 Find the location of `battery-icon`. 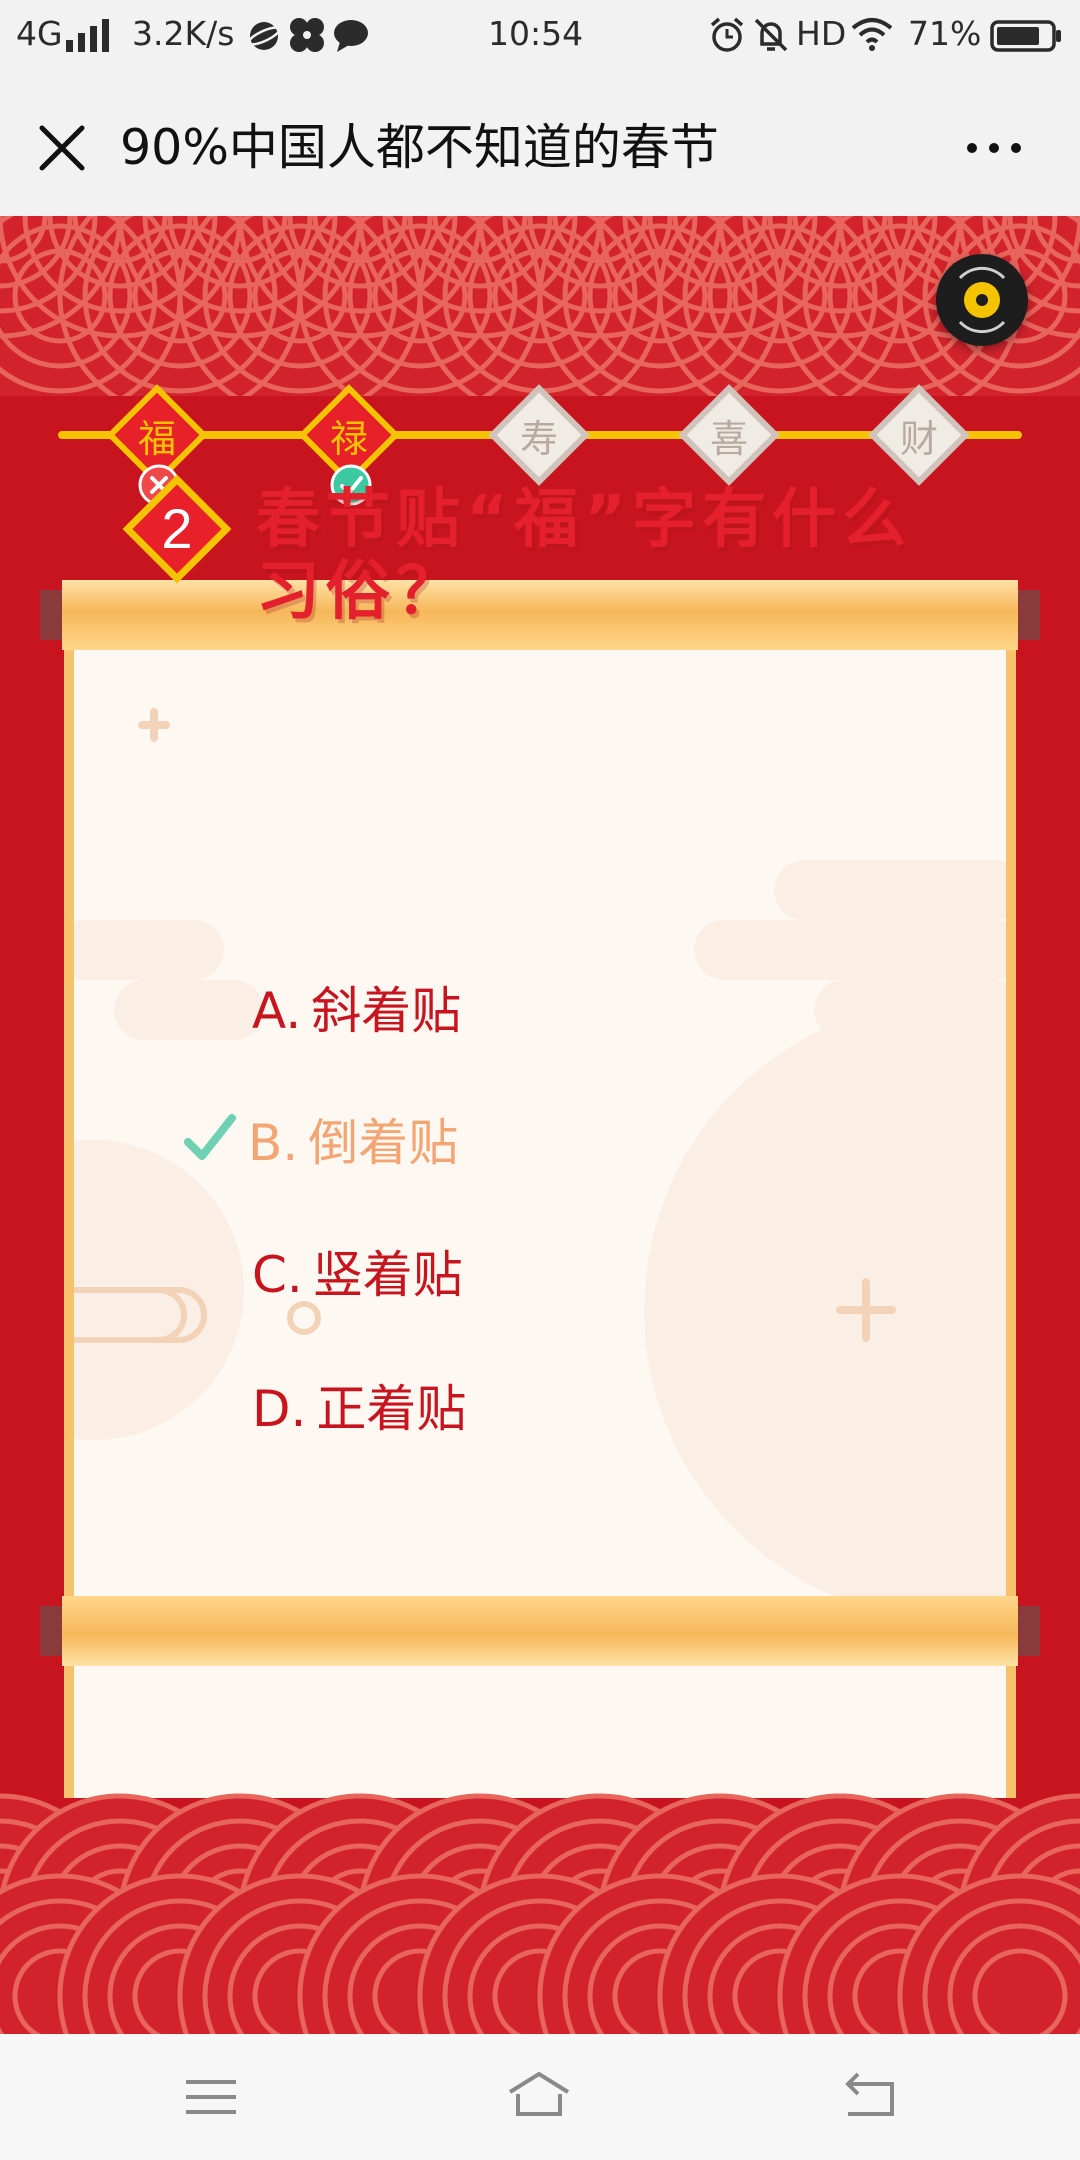

battery-icon is located at coordinates (1025, 36).